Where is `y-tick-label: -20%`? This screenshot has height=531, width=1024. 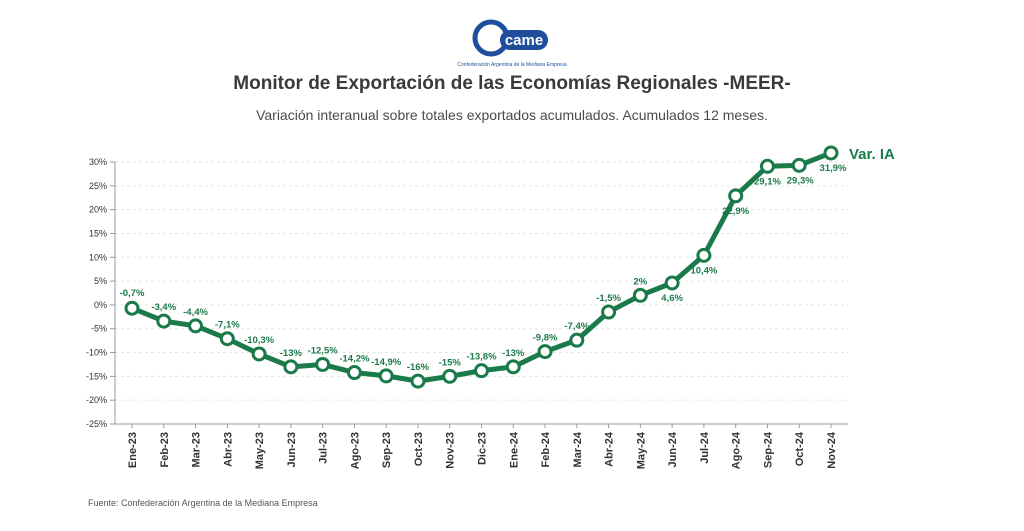 y-tick-label: -20% is located at coordinates (96, 400).